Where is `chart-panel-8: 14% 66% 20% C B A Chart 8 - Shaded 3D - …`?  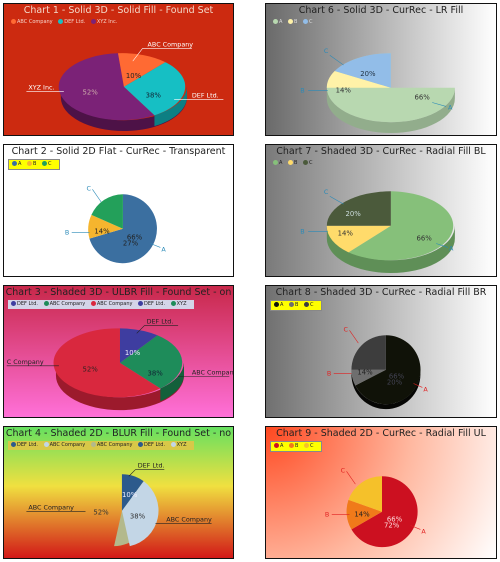 chart-panel-8: 14% 66% 20% C B A Chart 8 - Shaded 3D - … is located at coordinates (381, 351).